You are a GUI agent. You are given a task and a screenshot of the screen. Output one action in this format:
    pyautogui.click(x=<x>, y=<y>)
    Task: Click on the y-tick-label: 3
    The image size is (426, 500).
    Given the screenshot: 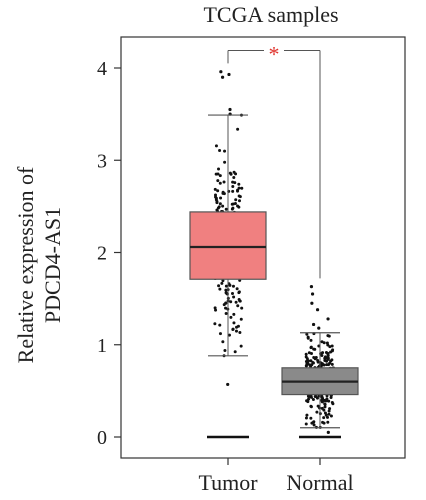 What is the action you would take?
    pyautogui.click(x=102, y=161)
    